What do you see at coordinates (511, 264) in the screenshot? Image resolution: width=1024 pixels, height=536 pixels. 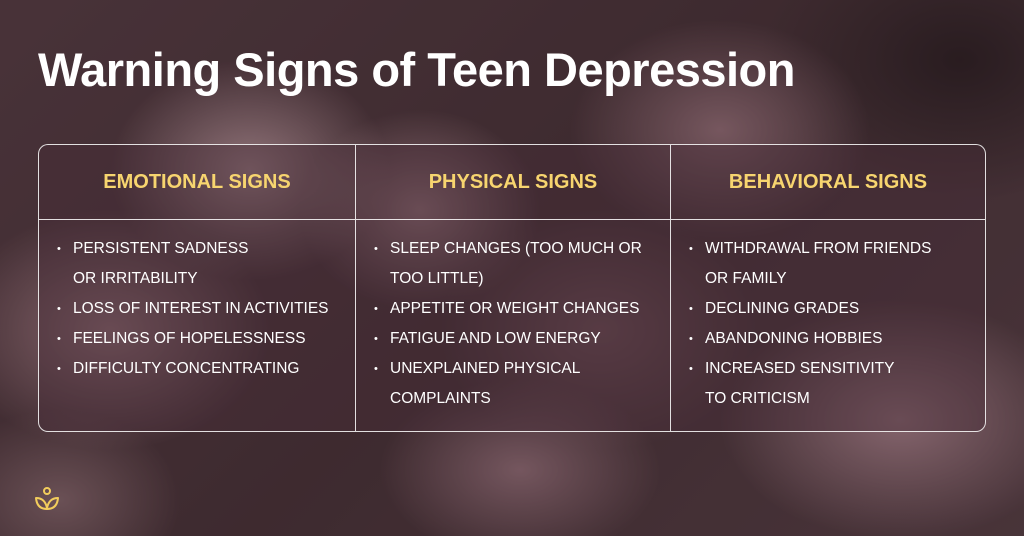 I see `list-item: SLEEP CHANGES (TOO MUCH OR TOO LITTLE)` at bounding box center [511, 264].